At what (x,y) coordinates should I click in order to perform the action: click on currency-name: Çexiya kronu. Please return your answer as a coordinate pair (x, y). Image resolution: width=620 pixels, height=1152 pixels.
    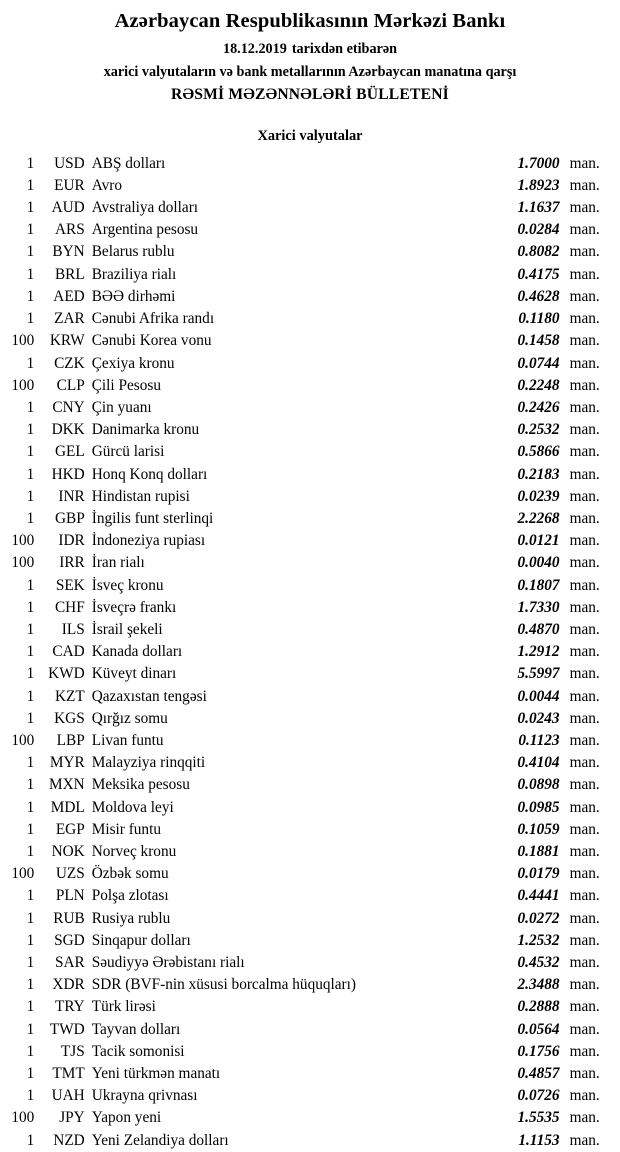
    Looking at the image, I should click on (133, 363).